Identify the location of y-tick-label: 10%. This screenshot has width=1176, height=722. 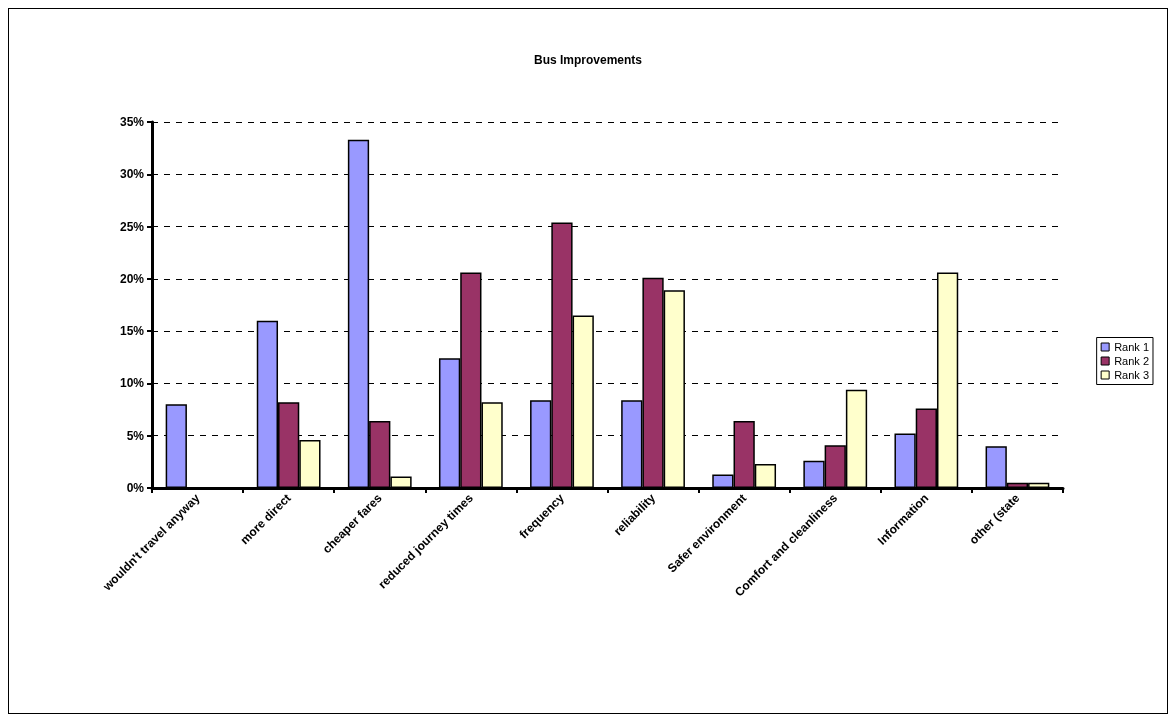
(132, 383).